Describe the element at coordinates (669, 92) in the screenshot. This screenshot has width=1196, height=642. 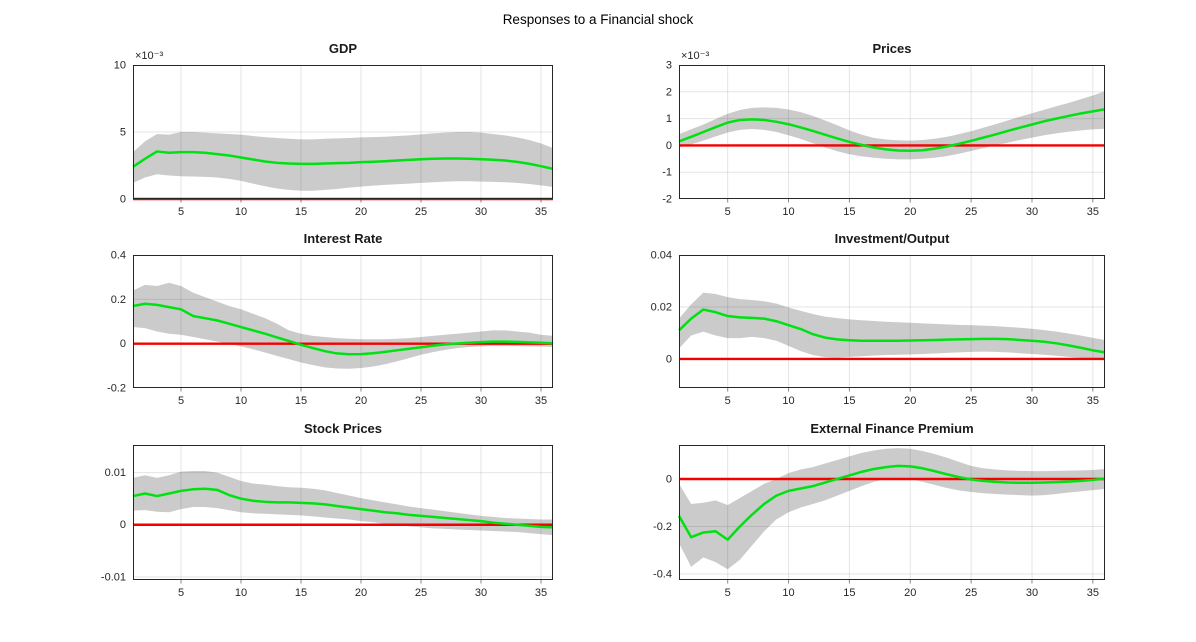
I see `y-tick-label: 2` at that location.